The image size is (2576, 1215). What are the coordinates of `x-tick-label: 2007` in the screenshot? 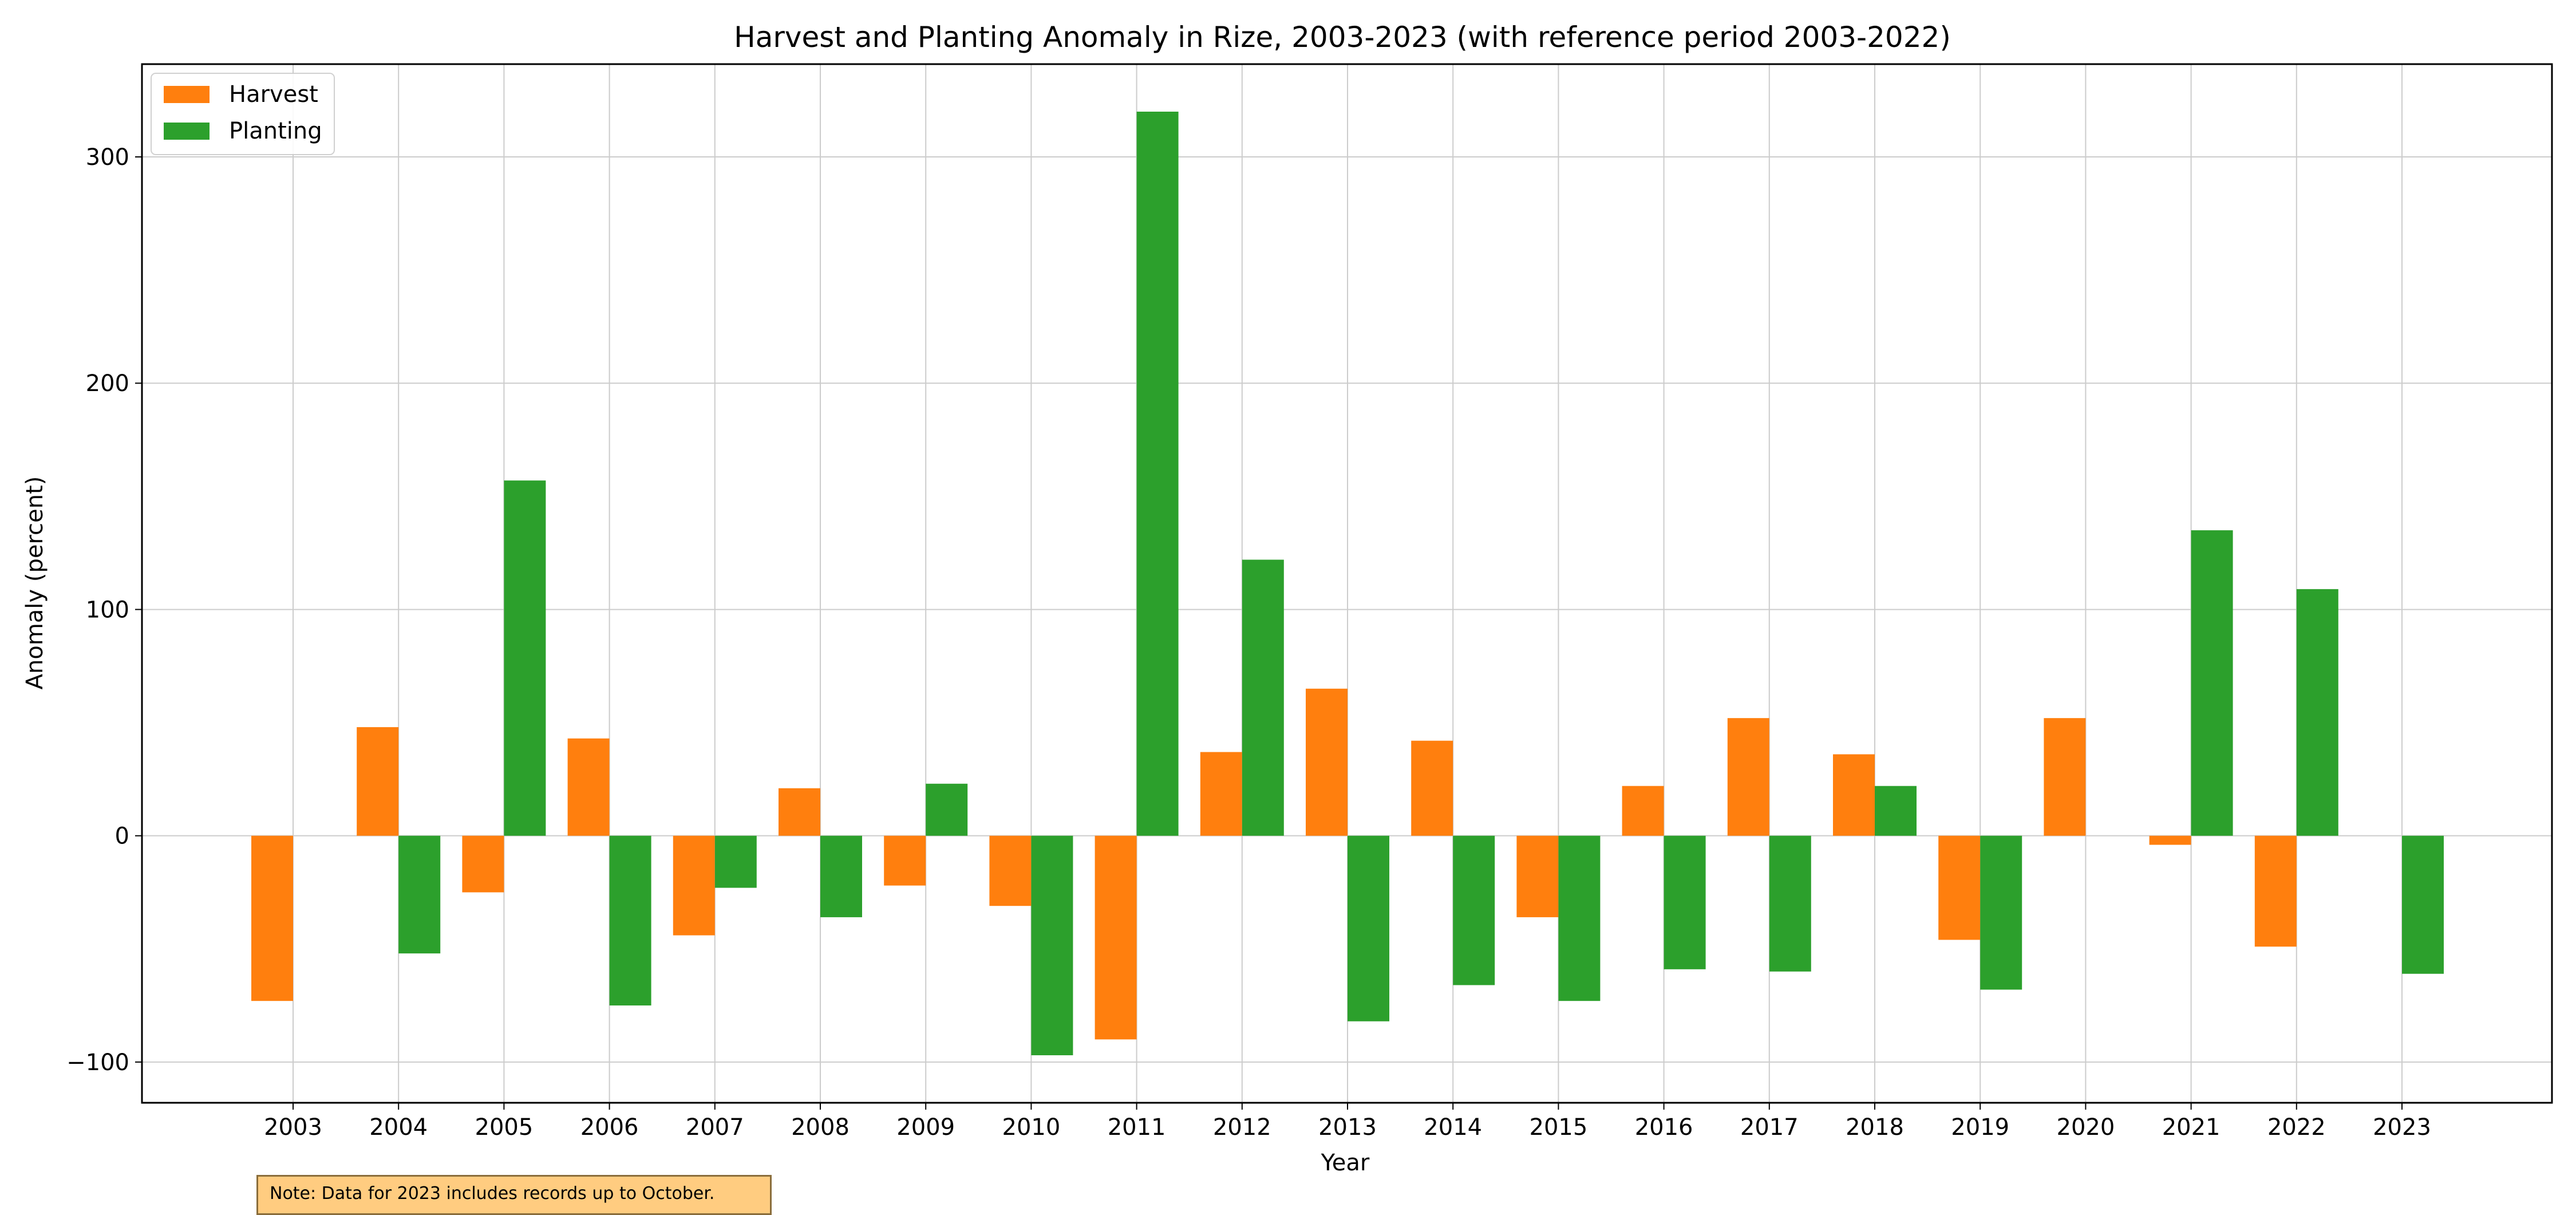 It's located at (715, 1127).